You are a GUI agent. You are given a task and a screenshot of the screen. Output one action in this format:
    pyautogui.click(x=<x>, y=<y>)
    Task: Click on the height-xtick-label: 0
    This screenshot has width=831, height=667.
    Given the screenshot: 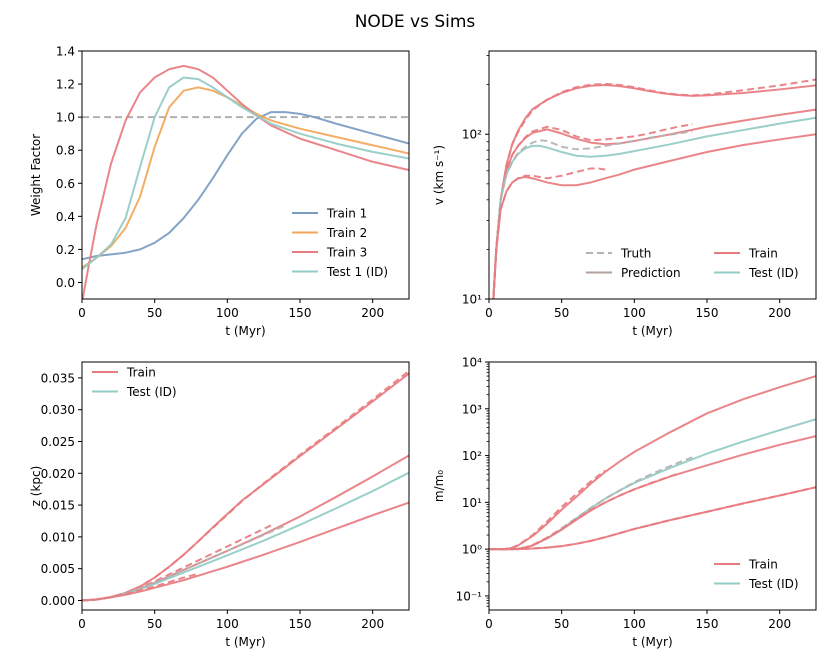 What is the action you would take?
    pyautogui.click(x=82, y=624)
    